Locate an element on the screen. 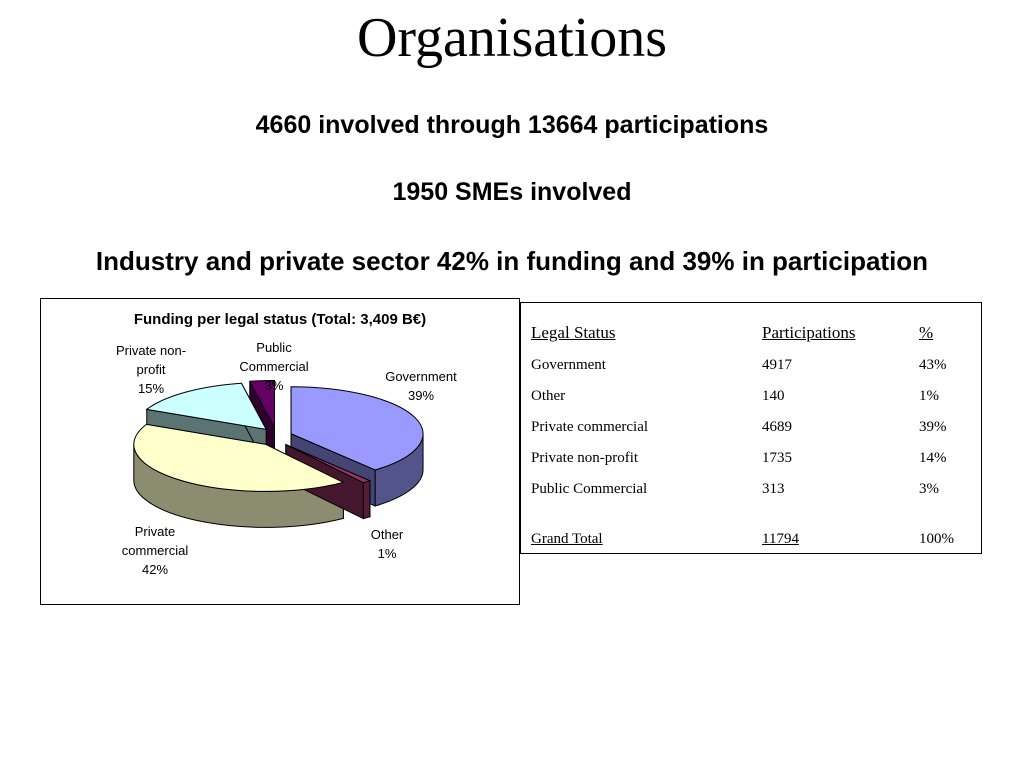  table-cell: Grand Total is located at coordinates (567, 539).